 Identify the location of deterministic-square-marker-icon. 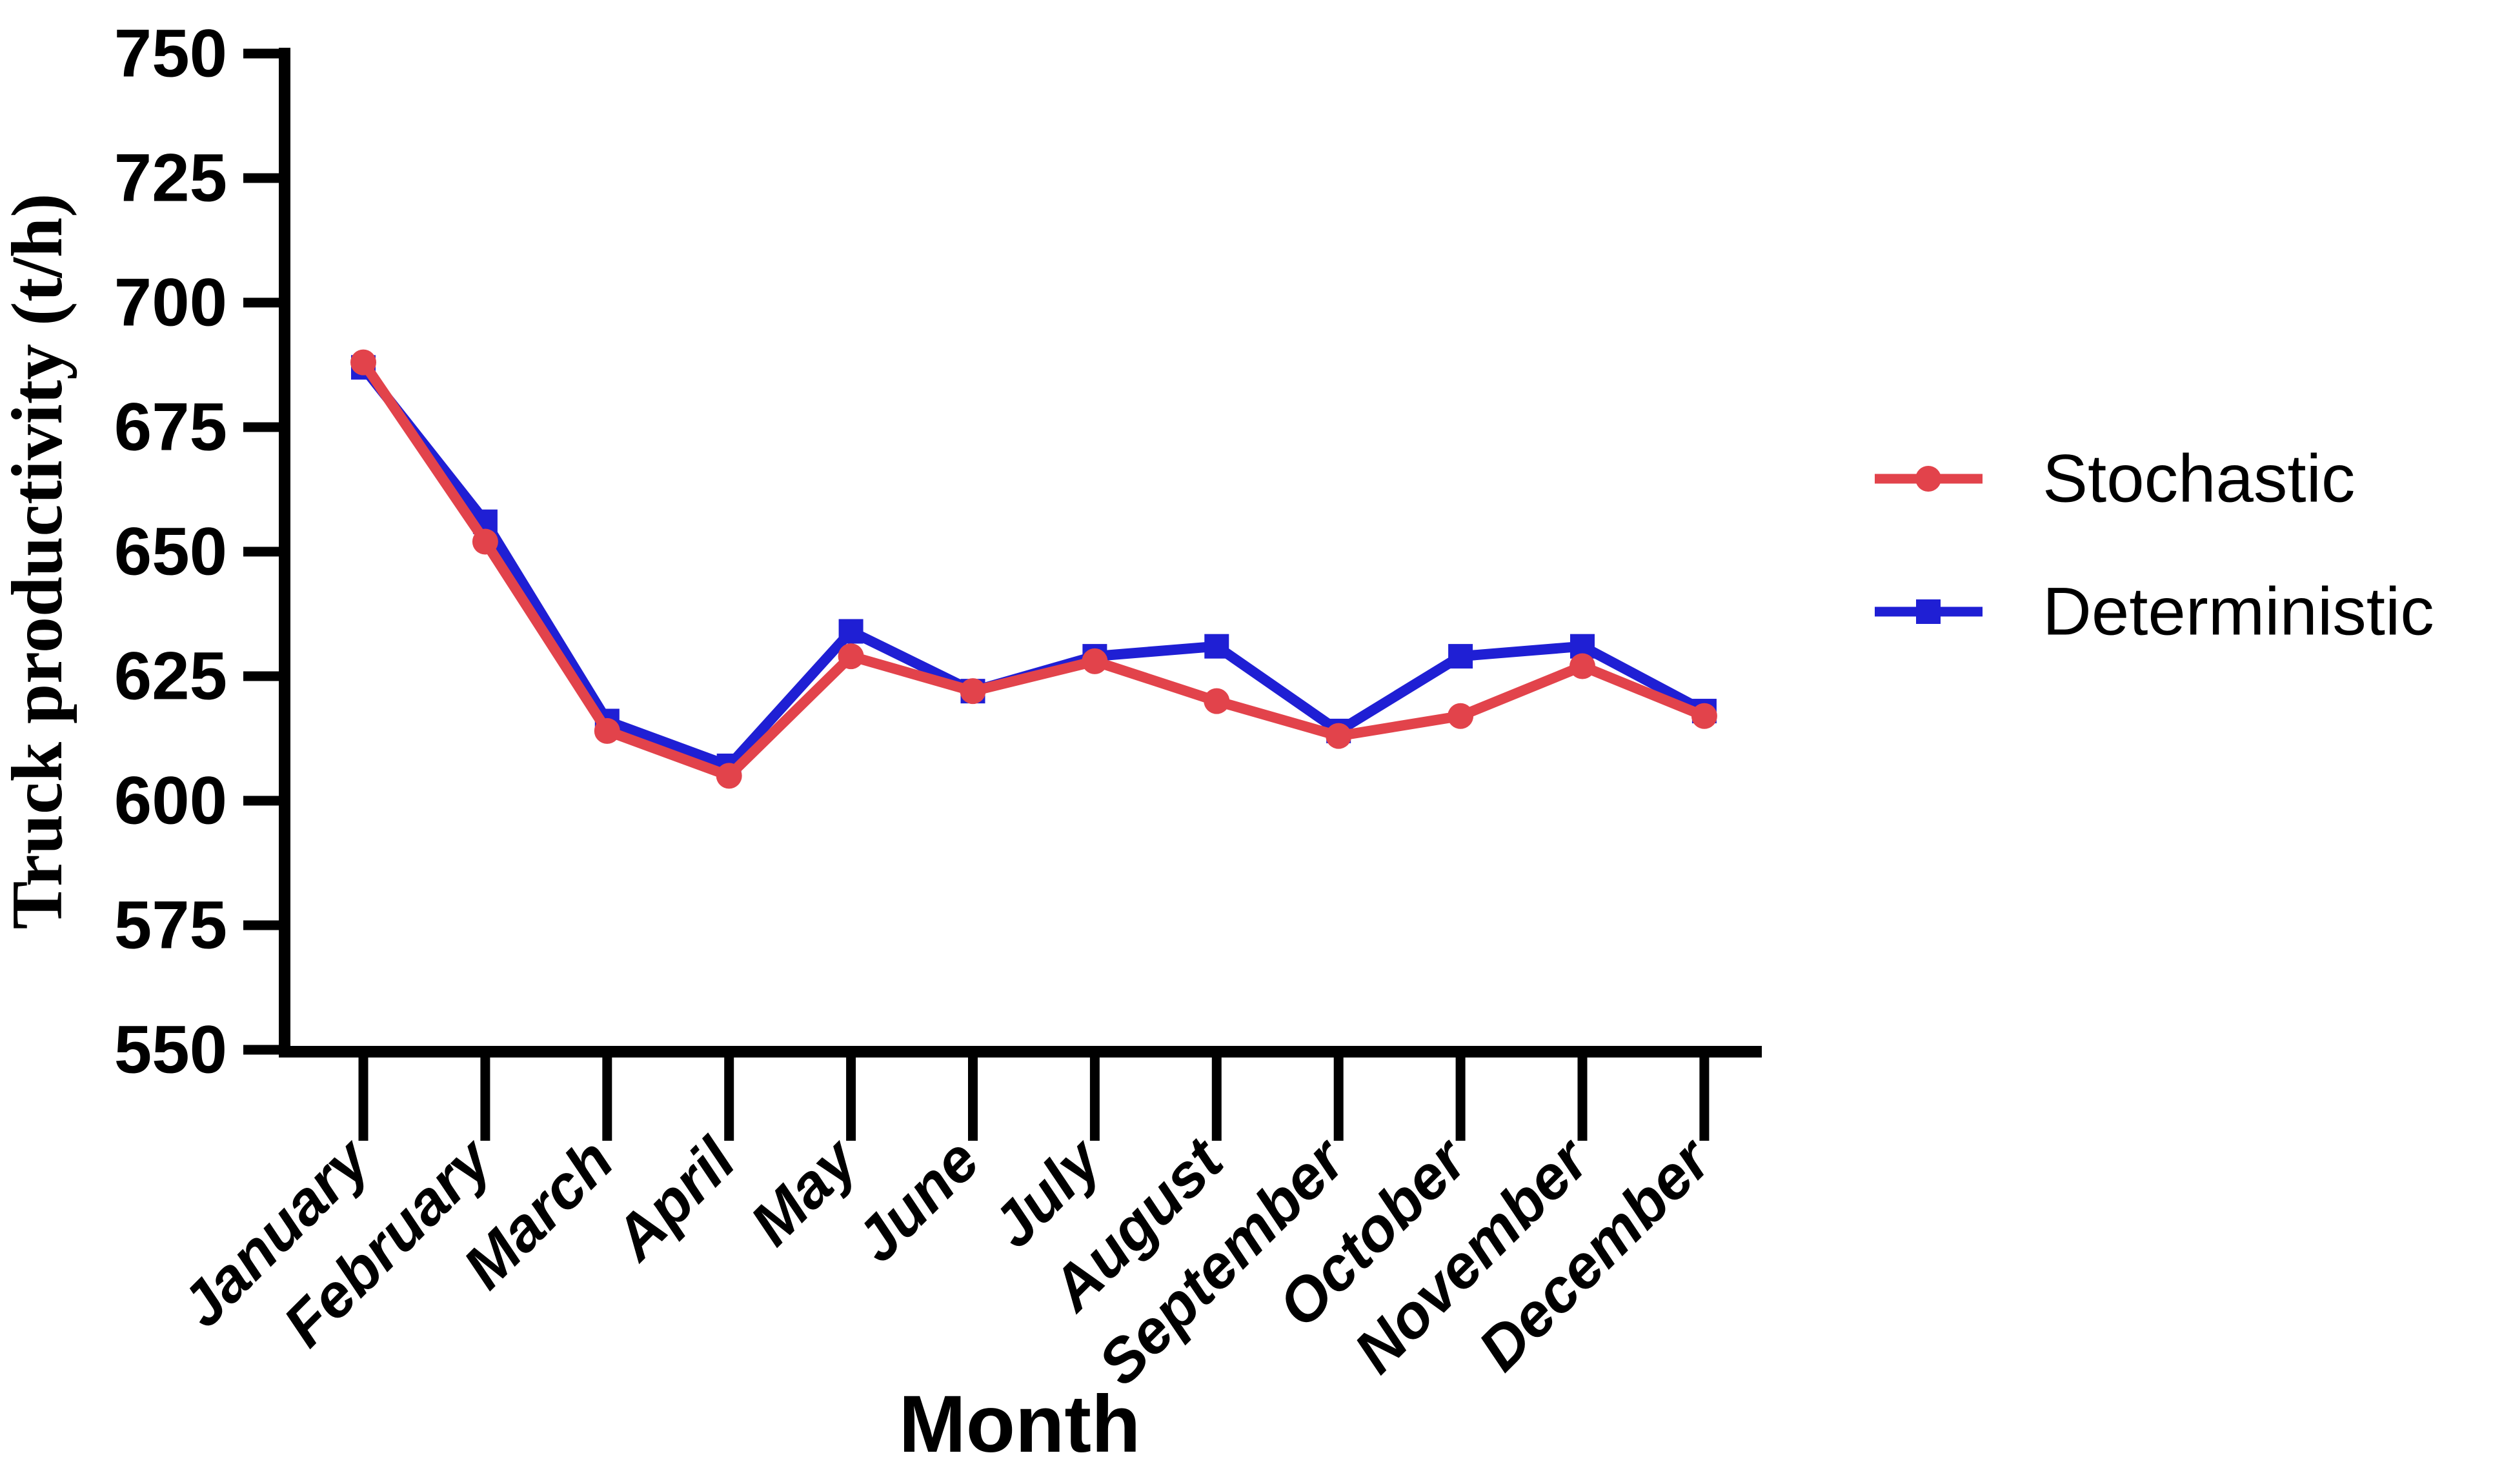
(1929, 611).